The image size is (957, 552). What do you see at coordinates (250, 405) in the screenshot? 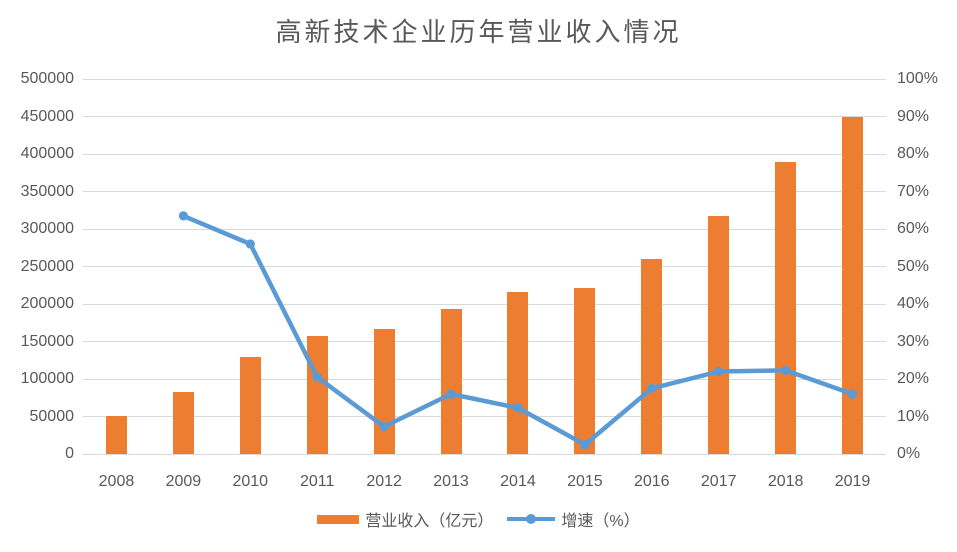
I see `bar-2010` at bounding box center [250, 405].